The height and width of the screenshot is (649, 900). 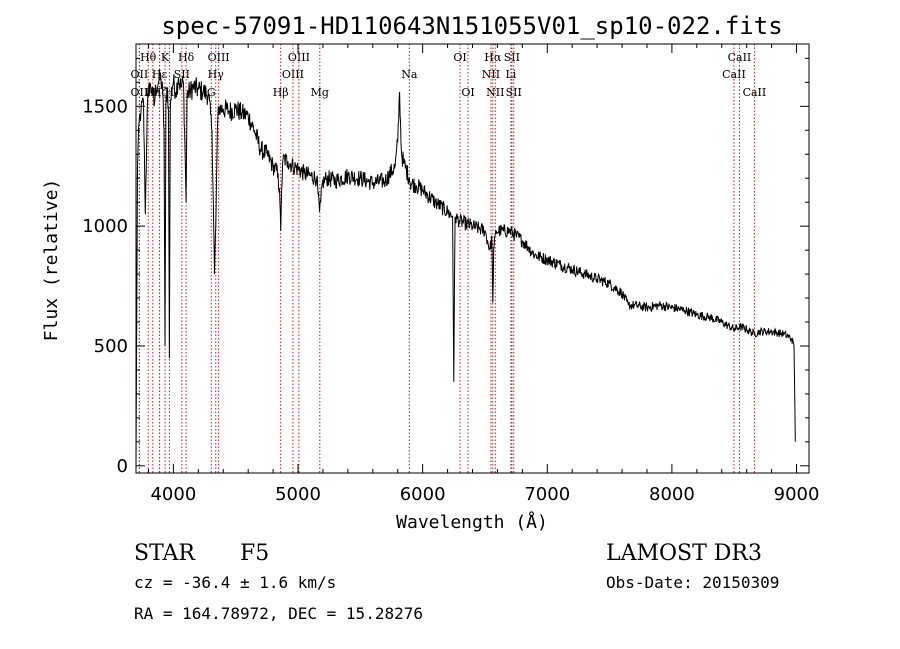 What do you see at coordinates (105, 106) in the screenshot?
I see `y-tick-label: 1500` at bounding box center [105, 106].